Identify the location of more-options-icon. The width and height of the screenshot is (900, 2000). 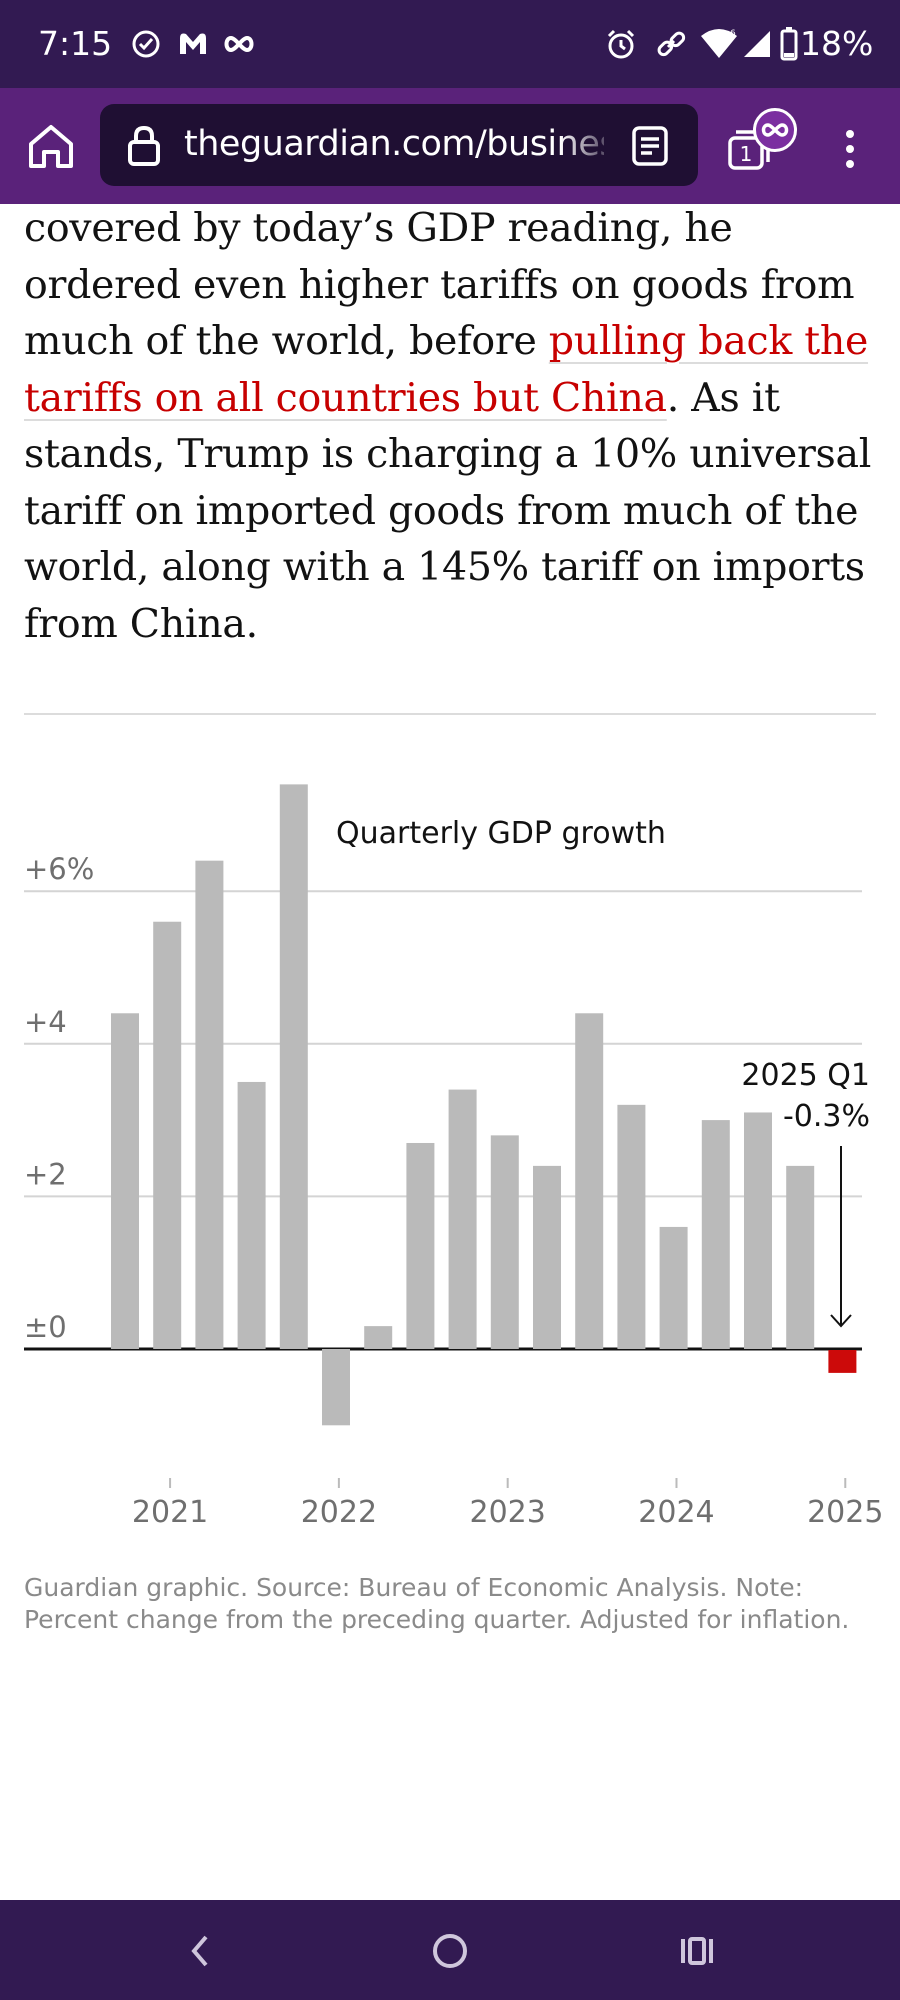
(850, 149).